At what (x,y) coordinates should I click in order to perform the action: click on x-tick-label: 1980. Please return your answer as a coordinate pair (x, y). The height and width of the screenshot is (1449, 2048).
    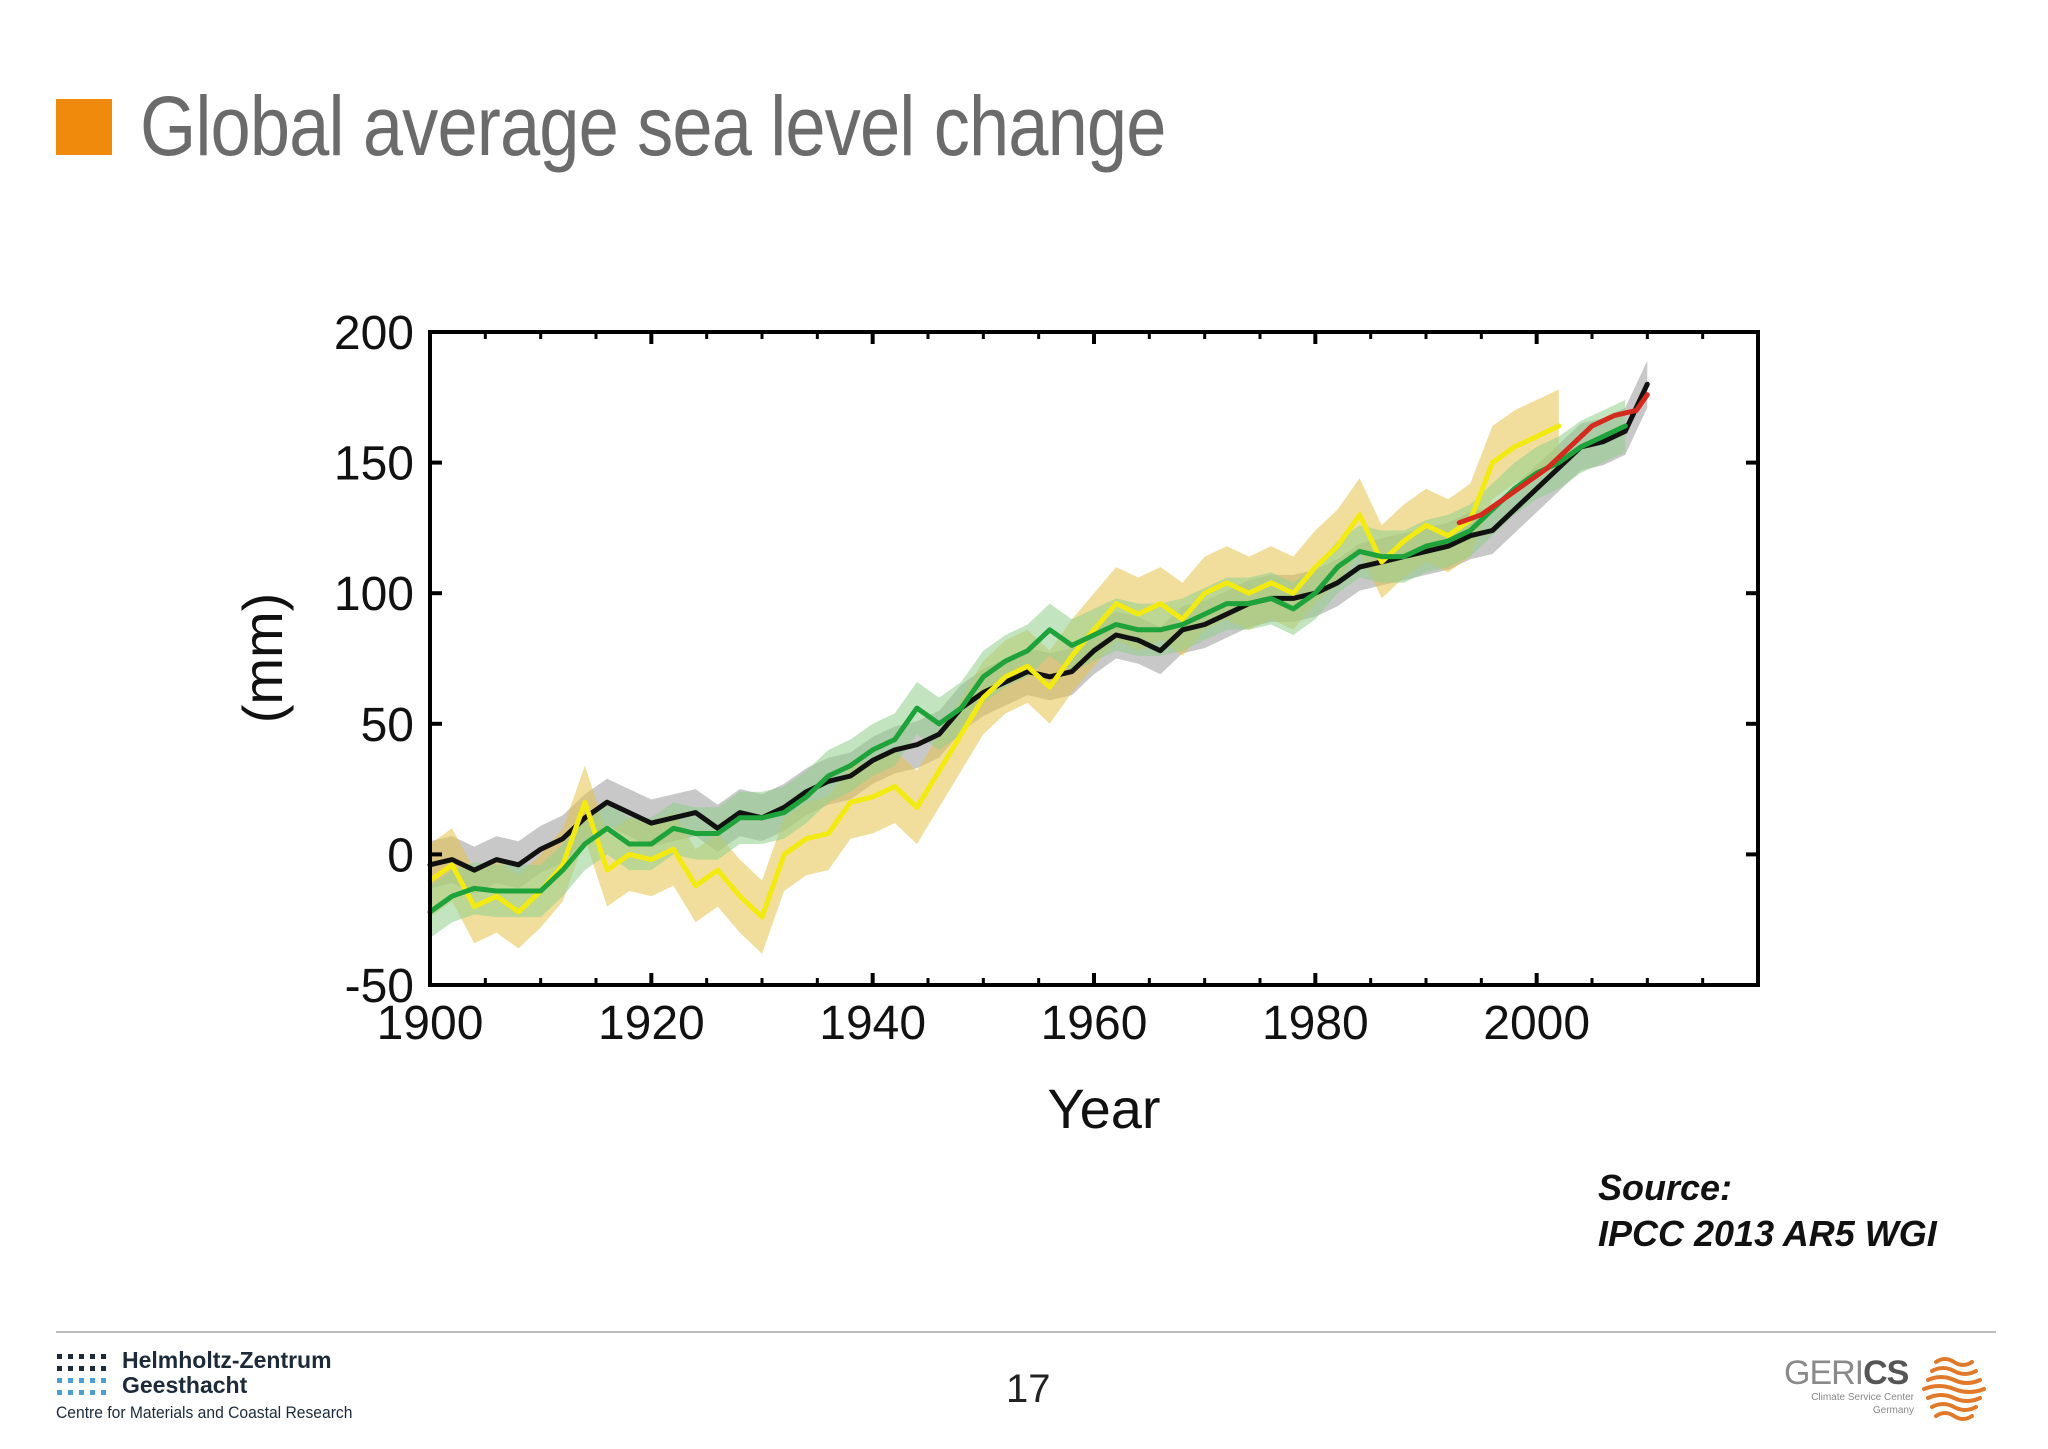
    Looking at the image, I should click on (1315, 1023).